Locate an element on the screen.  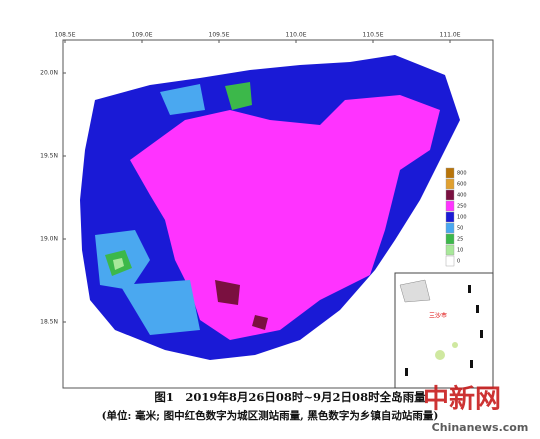
legend-label: 50 is located at coordinates (460, 229).